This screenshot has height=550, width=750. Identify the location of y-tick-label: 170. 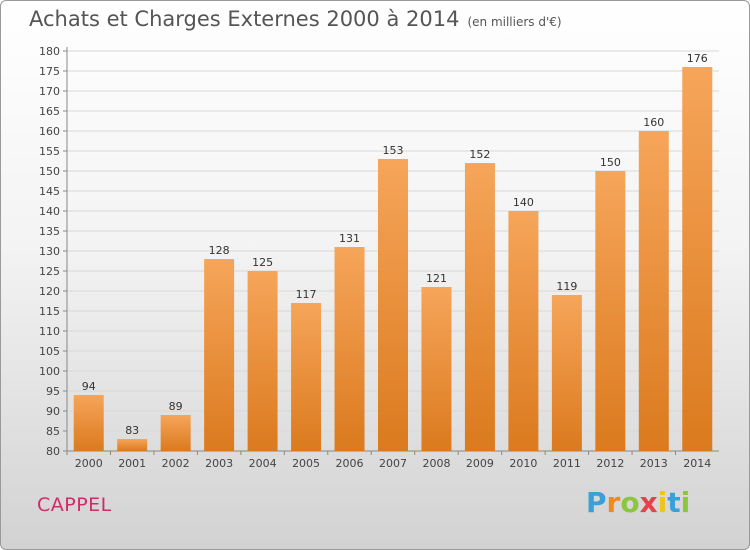
(49, 91).